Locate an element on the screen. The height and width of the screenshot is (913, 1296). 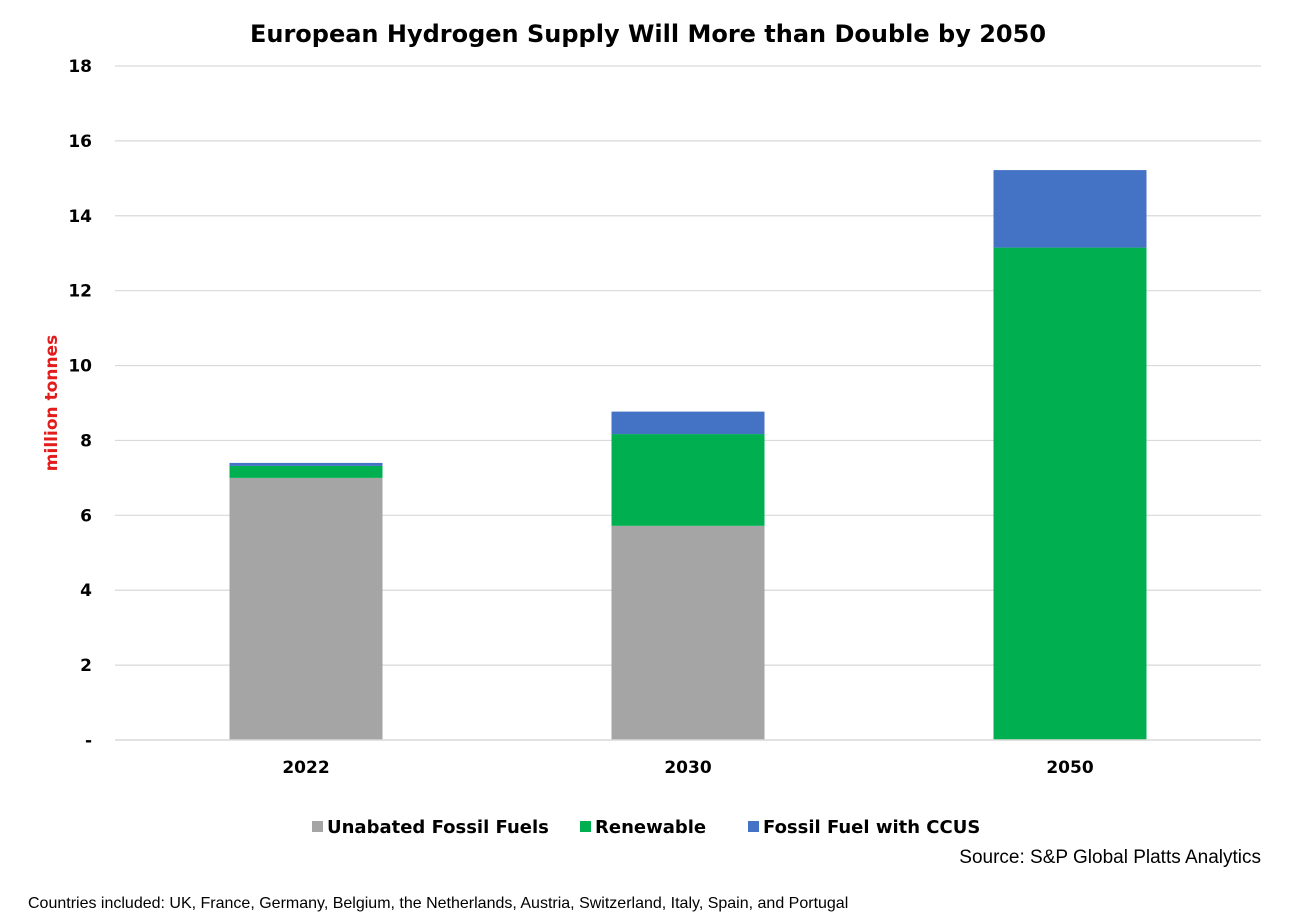
legend-label-unabated-fossil-fuels: Unabated Fossil Fuels is located at coordinates (438, 827).